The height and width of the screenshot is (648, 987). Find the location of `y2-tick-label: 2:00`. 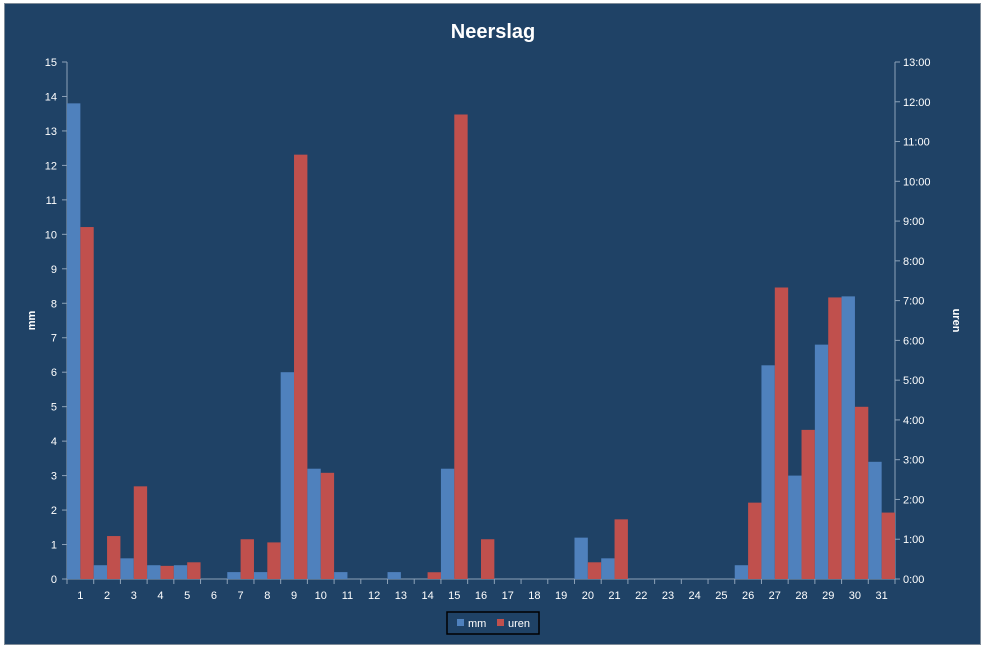

y2-tick-label: 2:00 is located at coordinates (913, 500).